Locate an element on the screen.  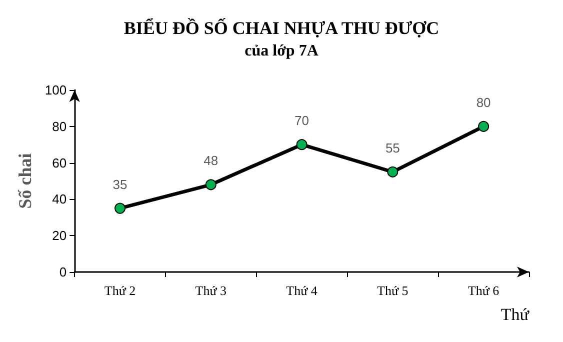
data-label: 35 is located at coordinates (120, 184).